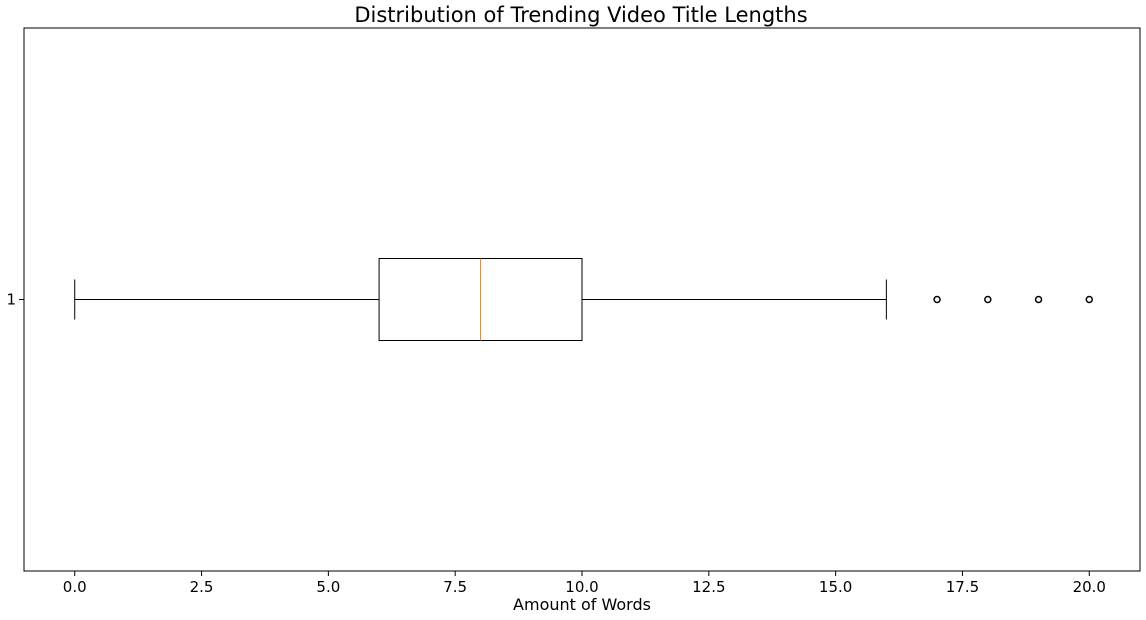  I want to click on x-tick-label: 10.0, so click(581, 587).